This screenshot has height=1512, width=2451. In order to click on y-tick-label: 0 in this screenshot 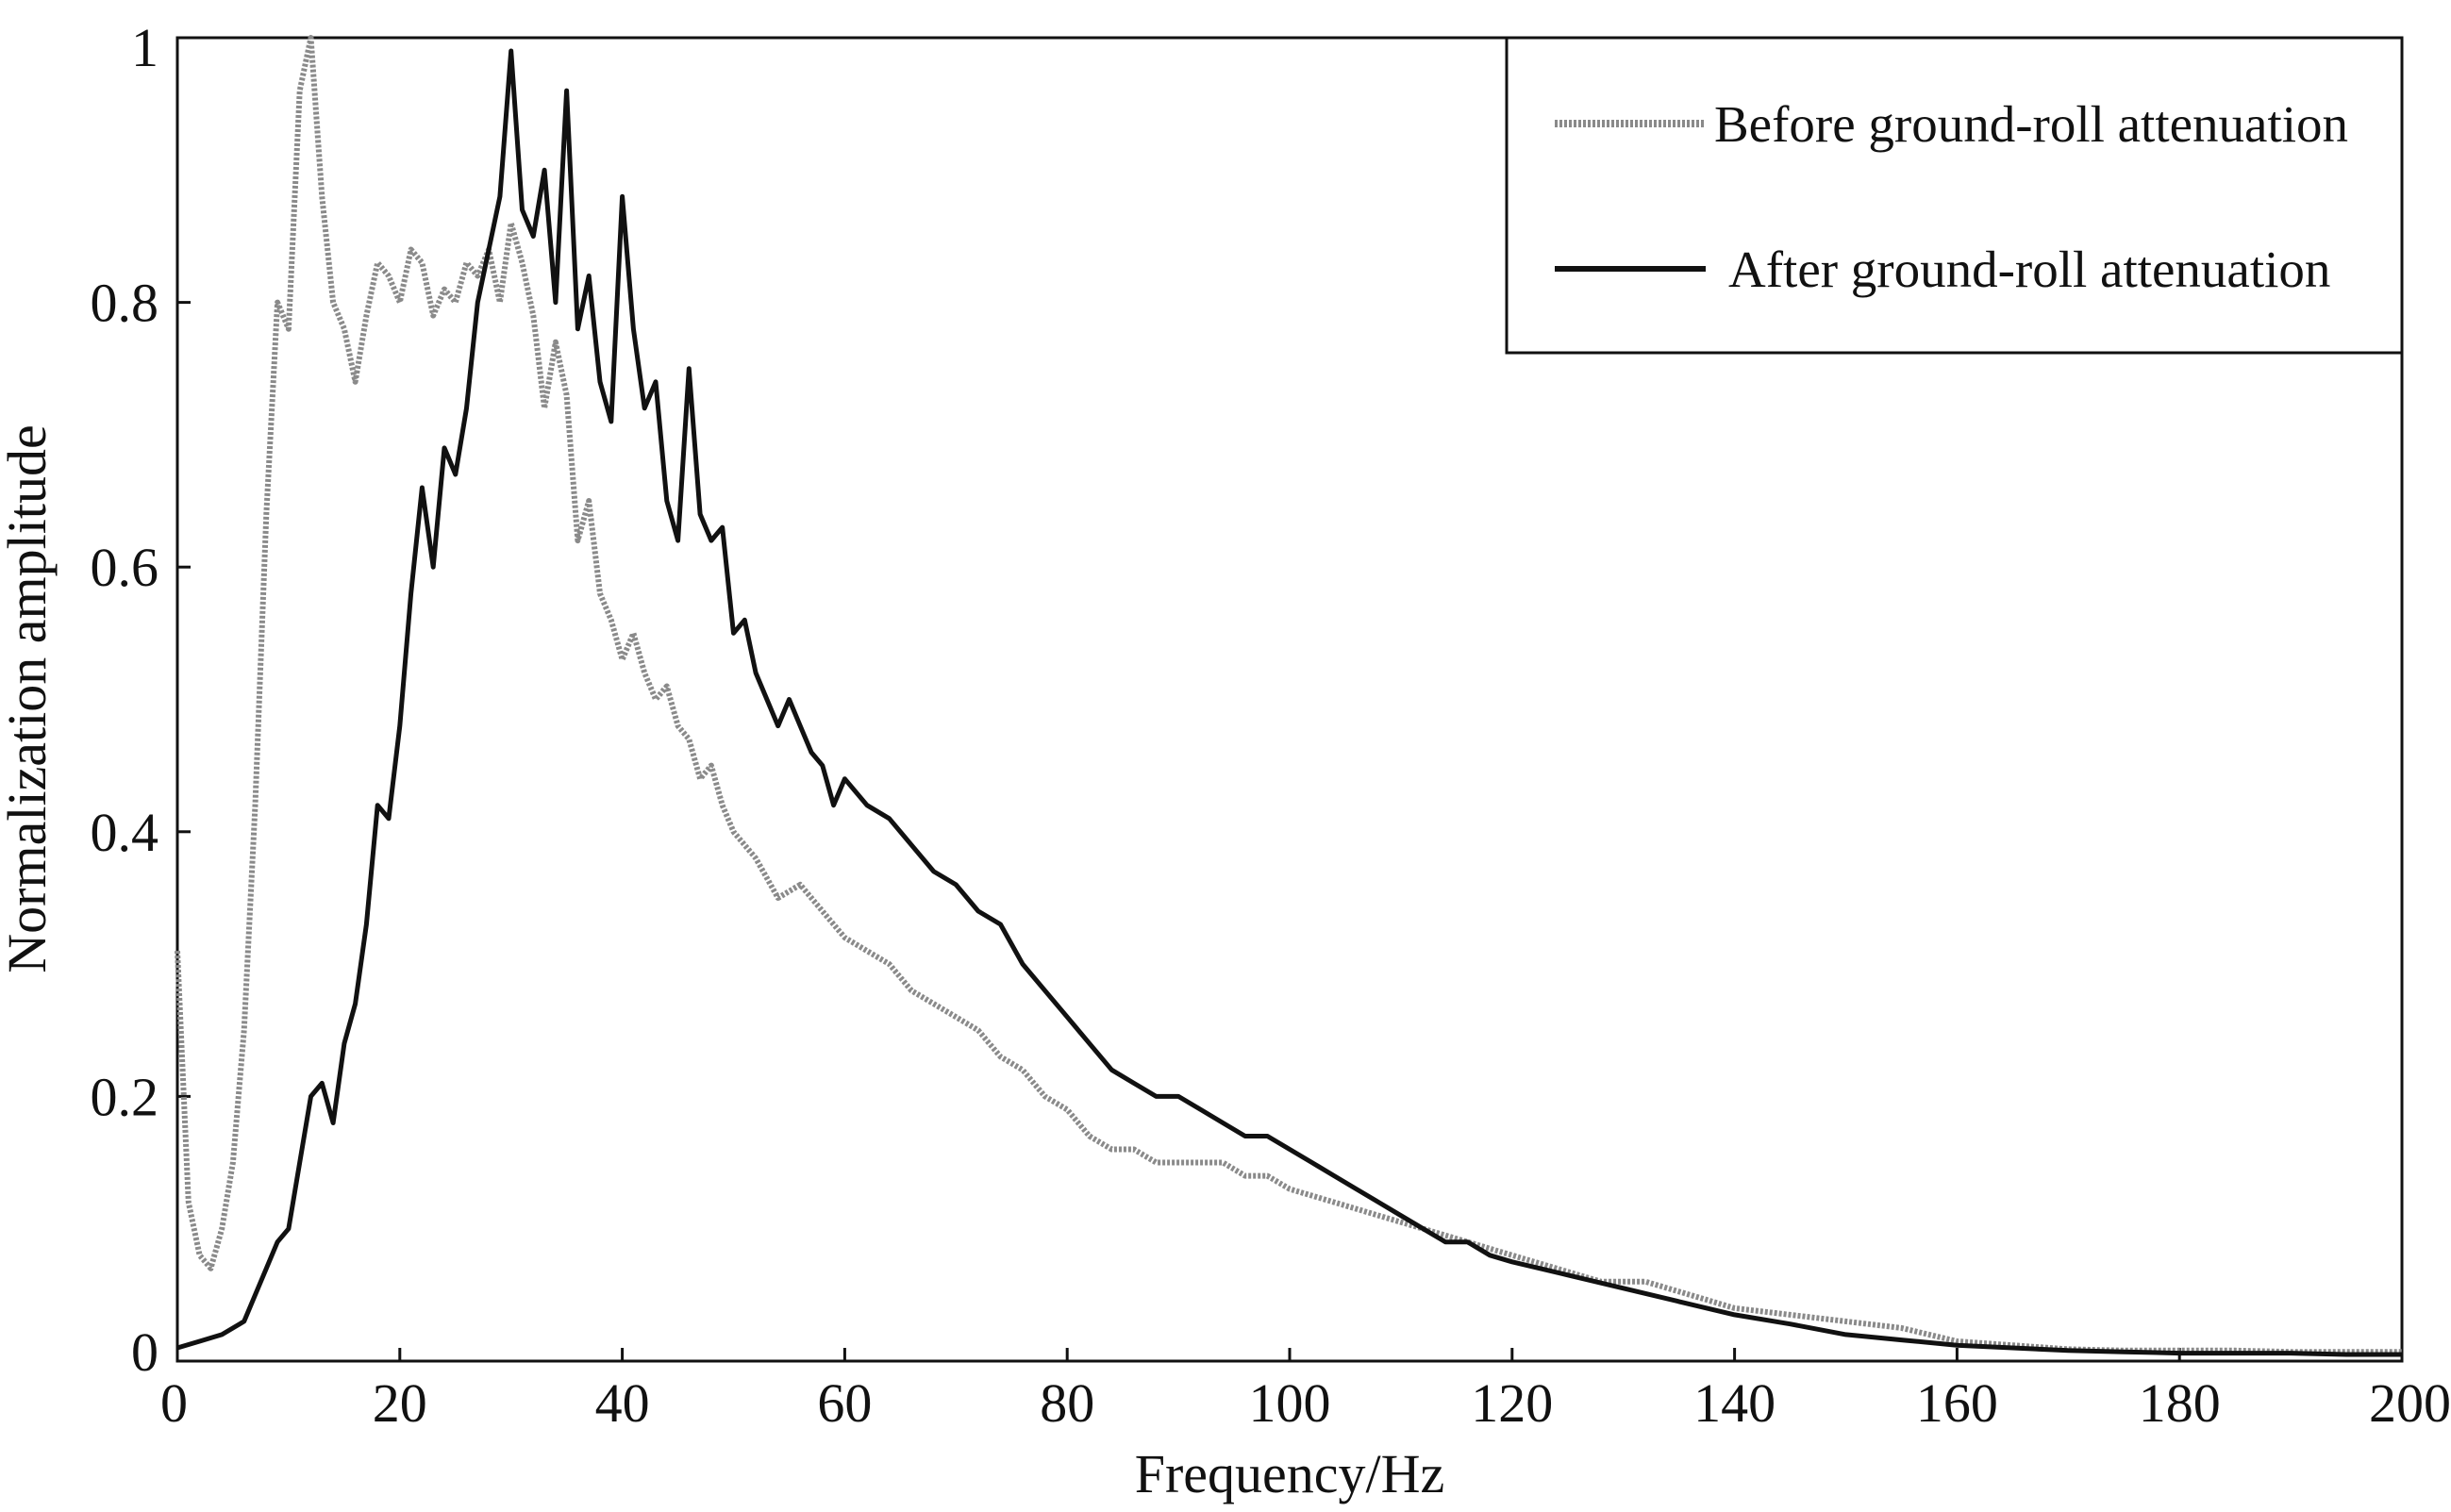, I will do `click(144, 1352)`.